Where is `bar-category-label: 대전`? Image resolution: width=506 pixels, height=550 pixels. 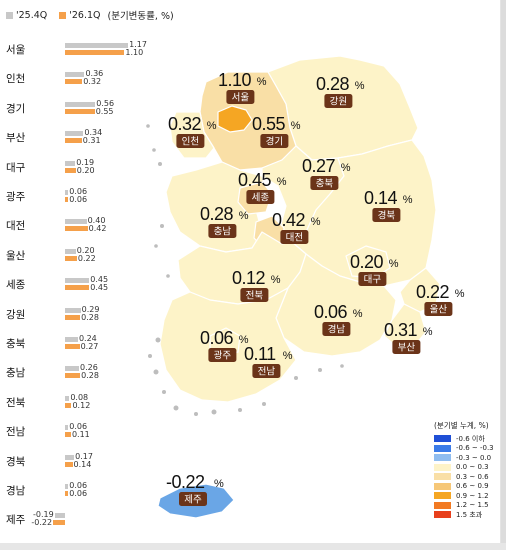 bar-category-label: 대전 is located at coordinates (16, 226).